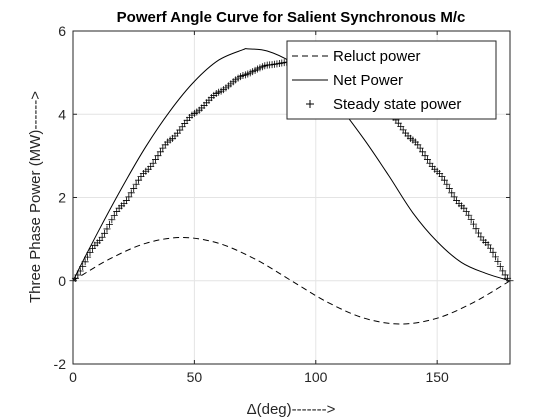  Describe the element at coordinates (60, 364) in the screenshot. I see `y-tick-label: -2` at that location.